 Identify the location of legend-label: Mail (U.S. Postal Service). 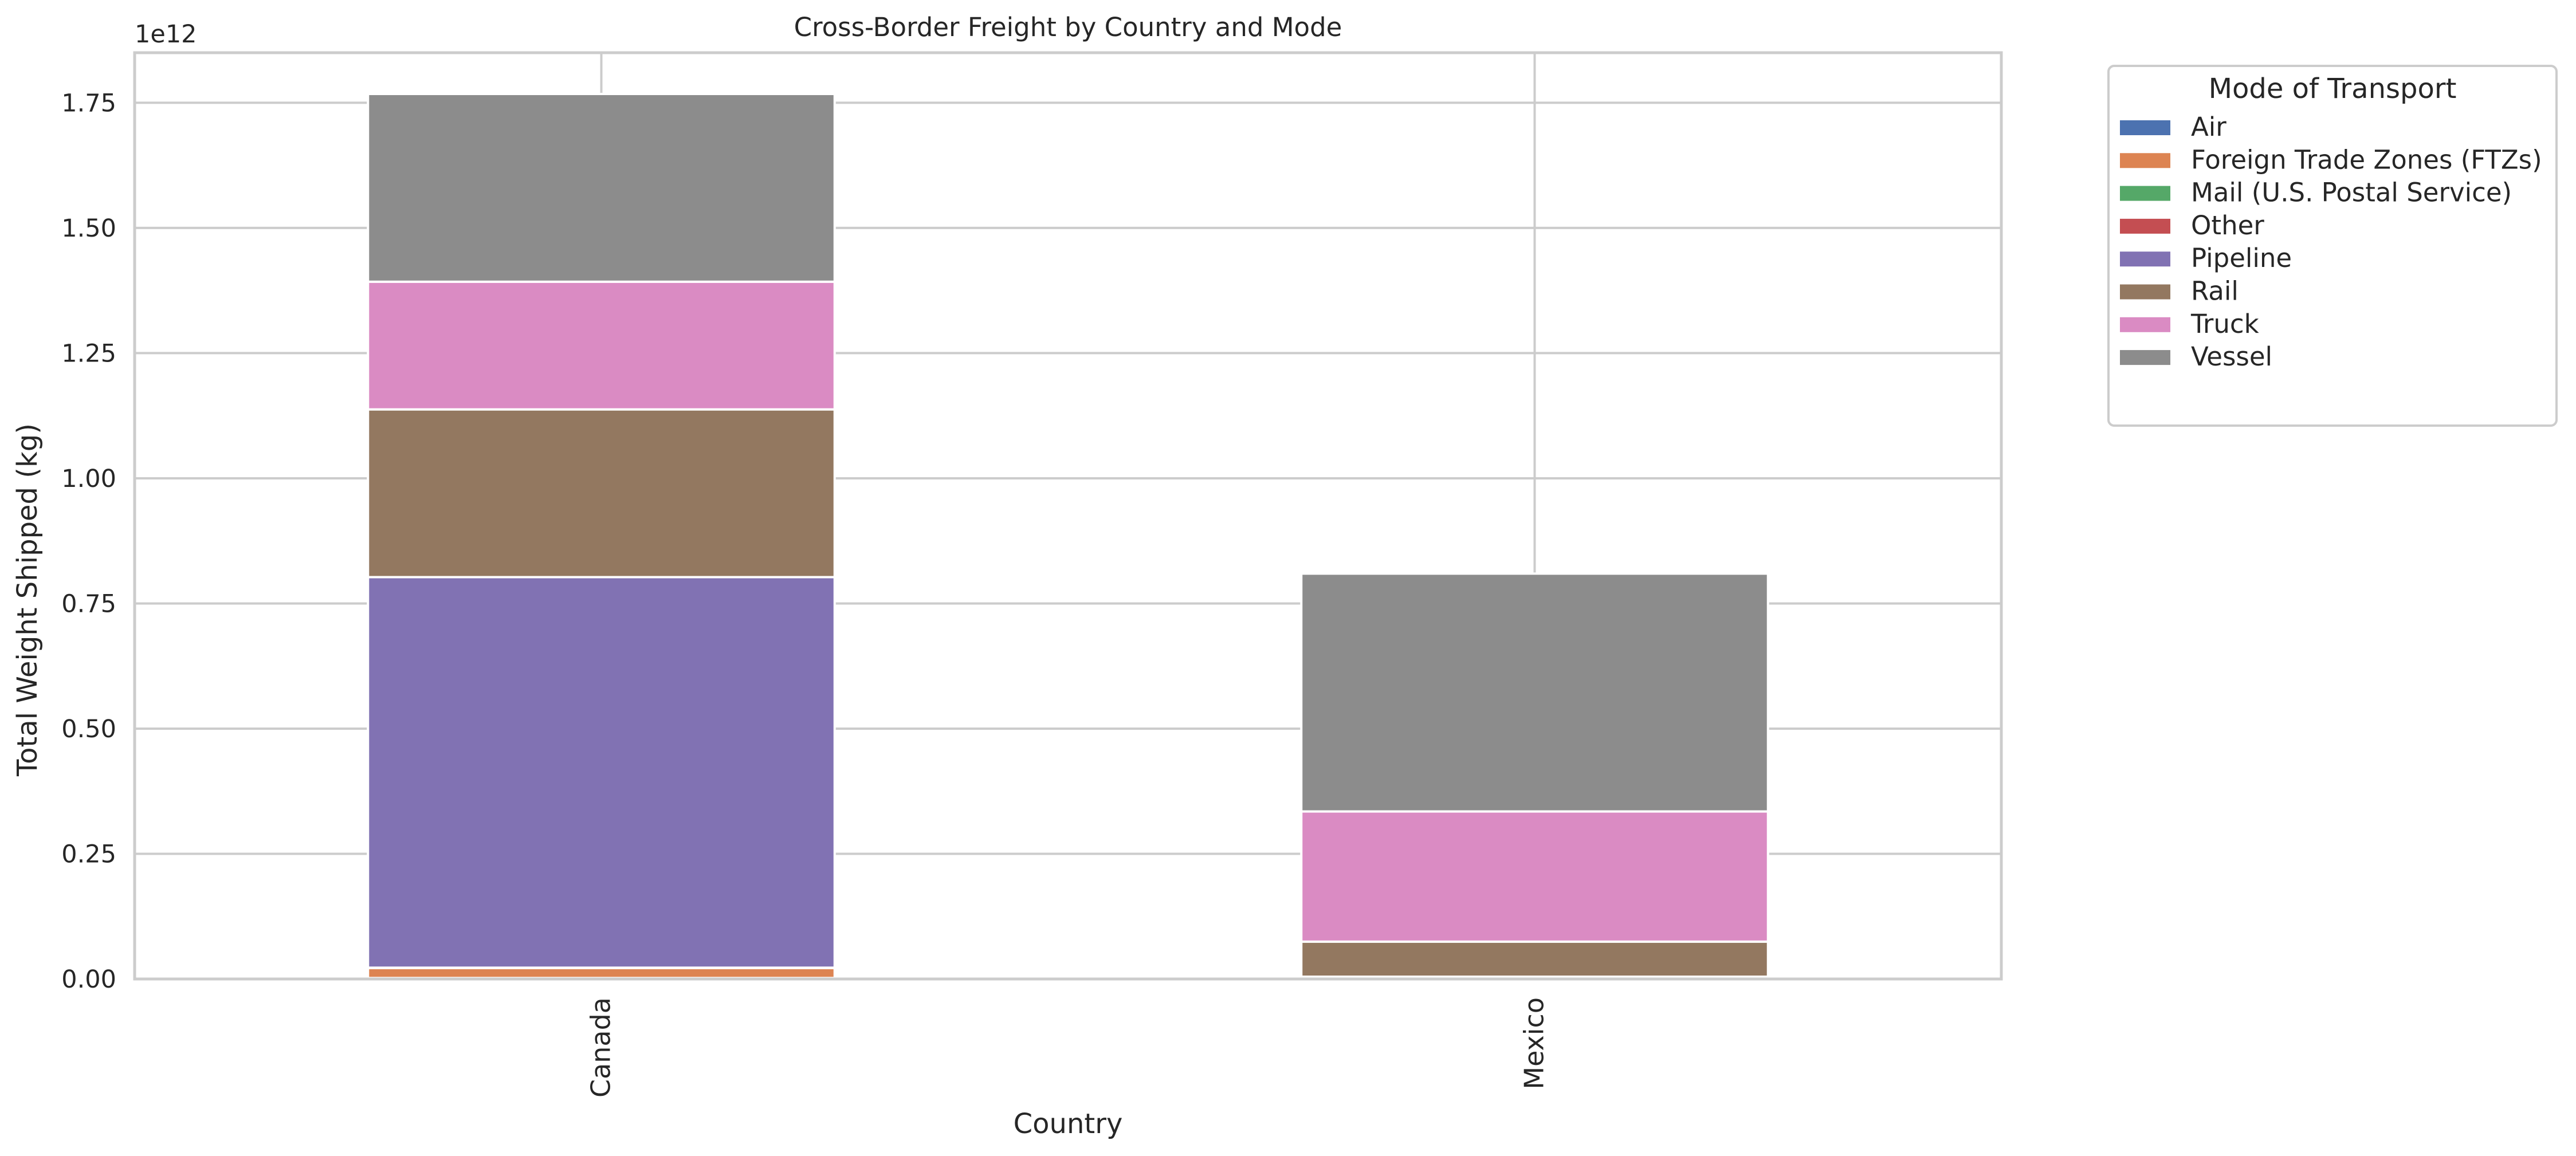
(2352, 193).